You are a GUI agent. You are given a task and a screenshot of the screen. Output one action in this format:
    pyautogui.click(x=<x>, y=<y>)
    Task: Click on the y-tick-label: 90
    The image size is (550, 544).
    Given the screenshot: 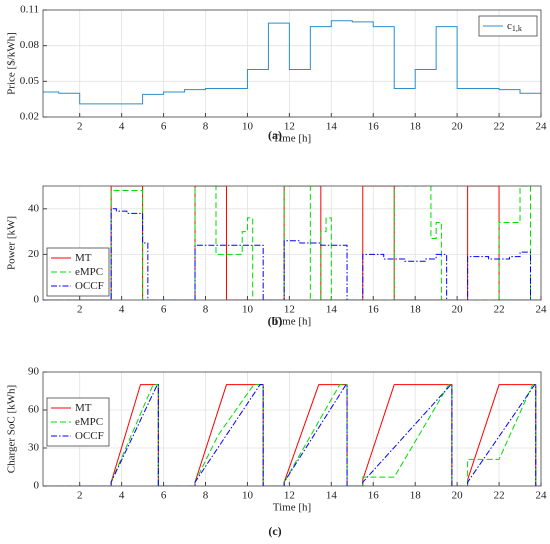 What is the action you would take?
    pyautogui.click(x=34, y=372)
    